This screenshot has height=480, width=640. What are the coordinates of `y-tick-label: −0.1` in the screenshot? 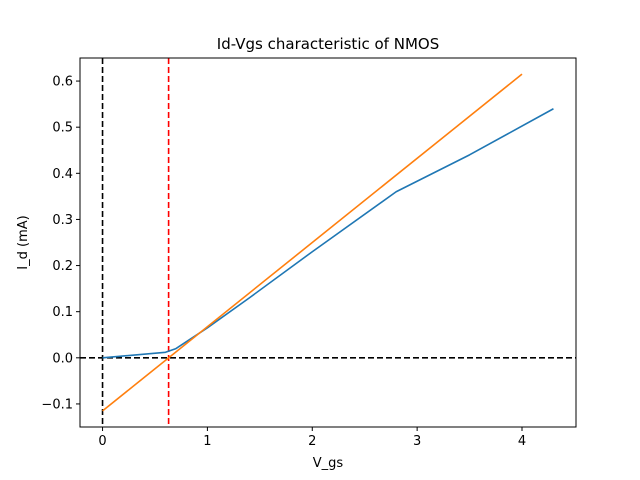 It's located at (57, 404).